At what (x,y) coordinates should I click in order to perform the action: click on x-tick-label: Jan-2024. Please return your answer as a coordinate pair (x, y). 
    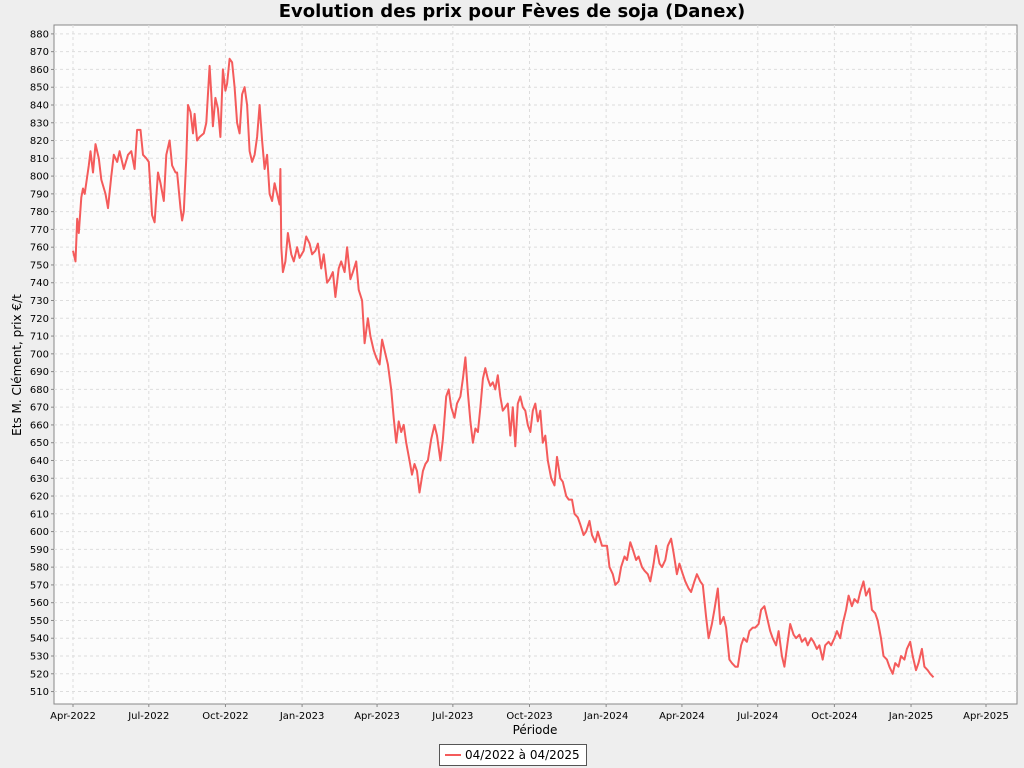
    Looking at the image, I should click on (605, 716).